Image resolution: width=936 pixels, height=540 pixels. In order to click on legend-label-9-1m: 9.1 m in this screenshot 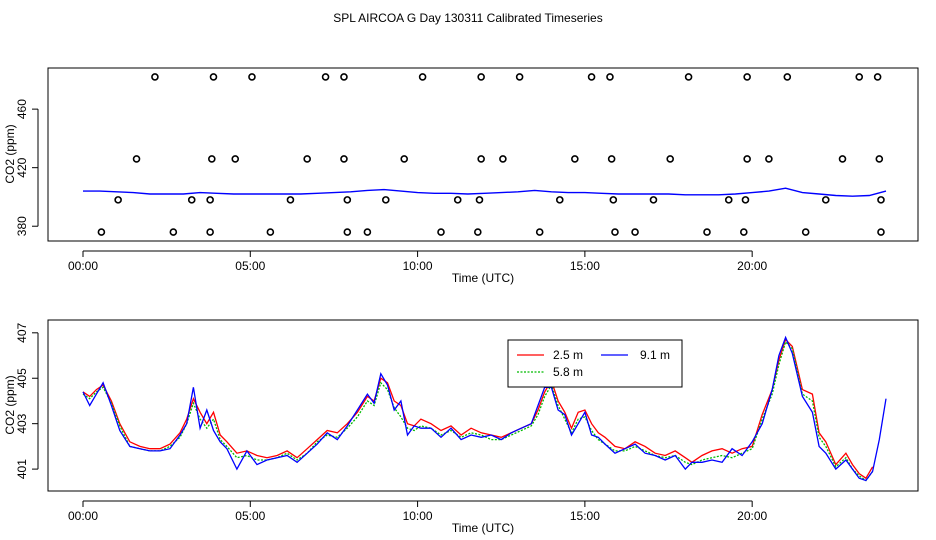, I will do `click(655, 355)`.